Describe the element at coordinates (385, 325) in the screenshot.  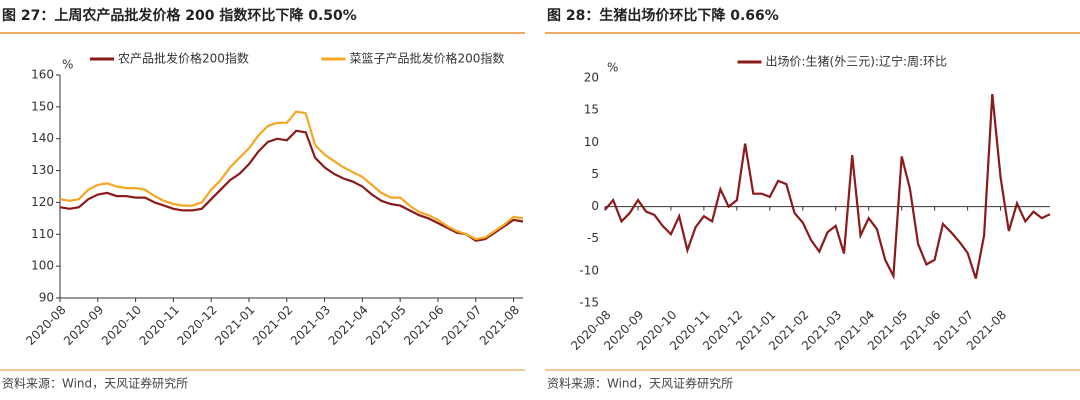
I see `x-tick-label: 2021-05` at that location.